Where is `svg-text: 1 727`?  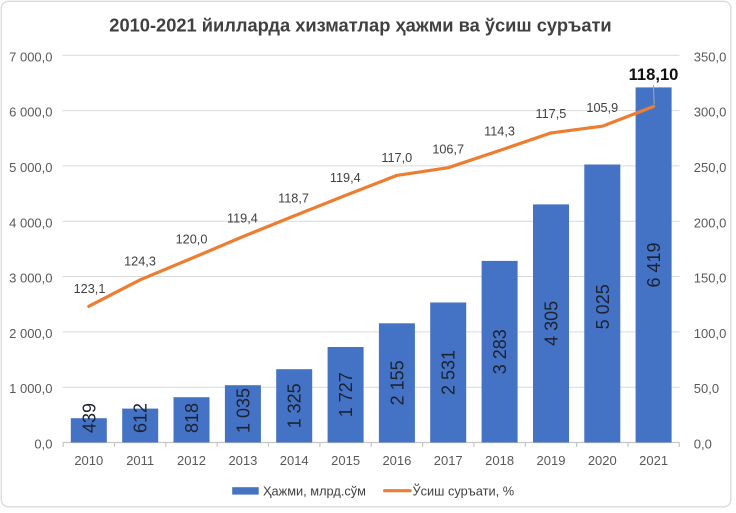 svg-text: 1 727 is located at coordinates (346, 394).